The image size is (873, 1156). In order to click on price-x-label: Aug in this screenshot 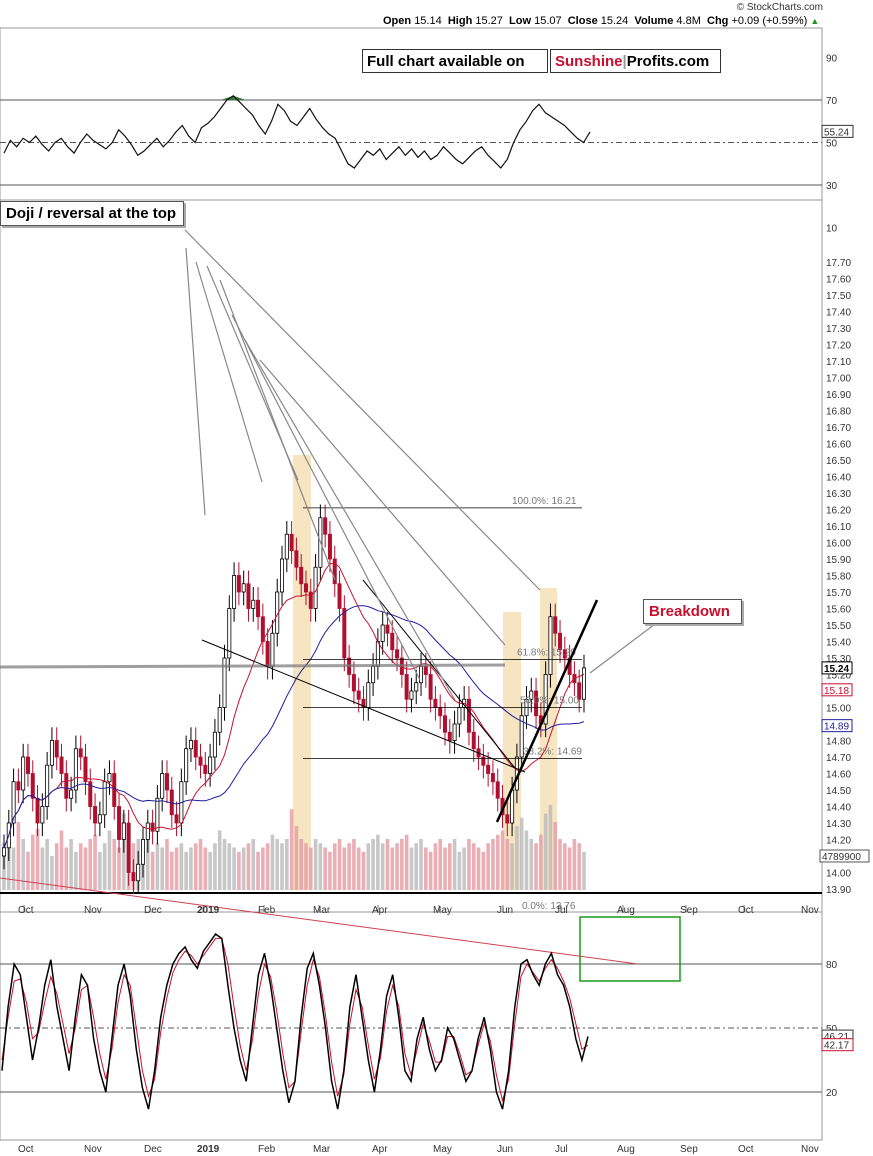, I will do `click(626, 910)`.